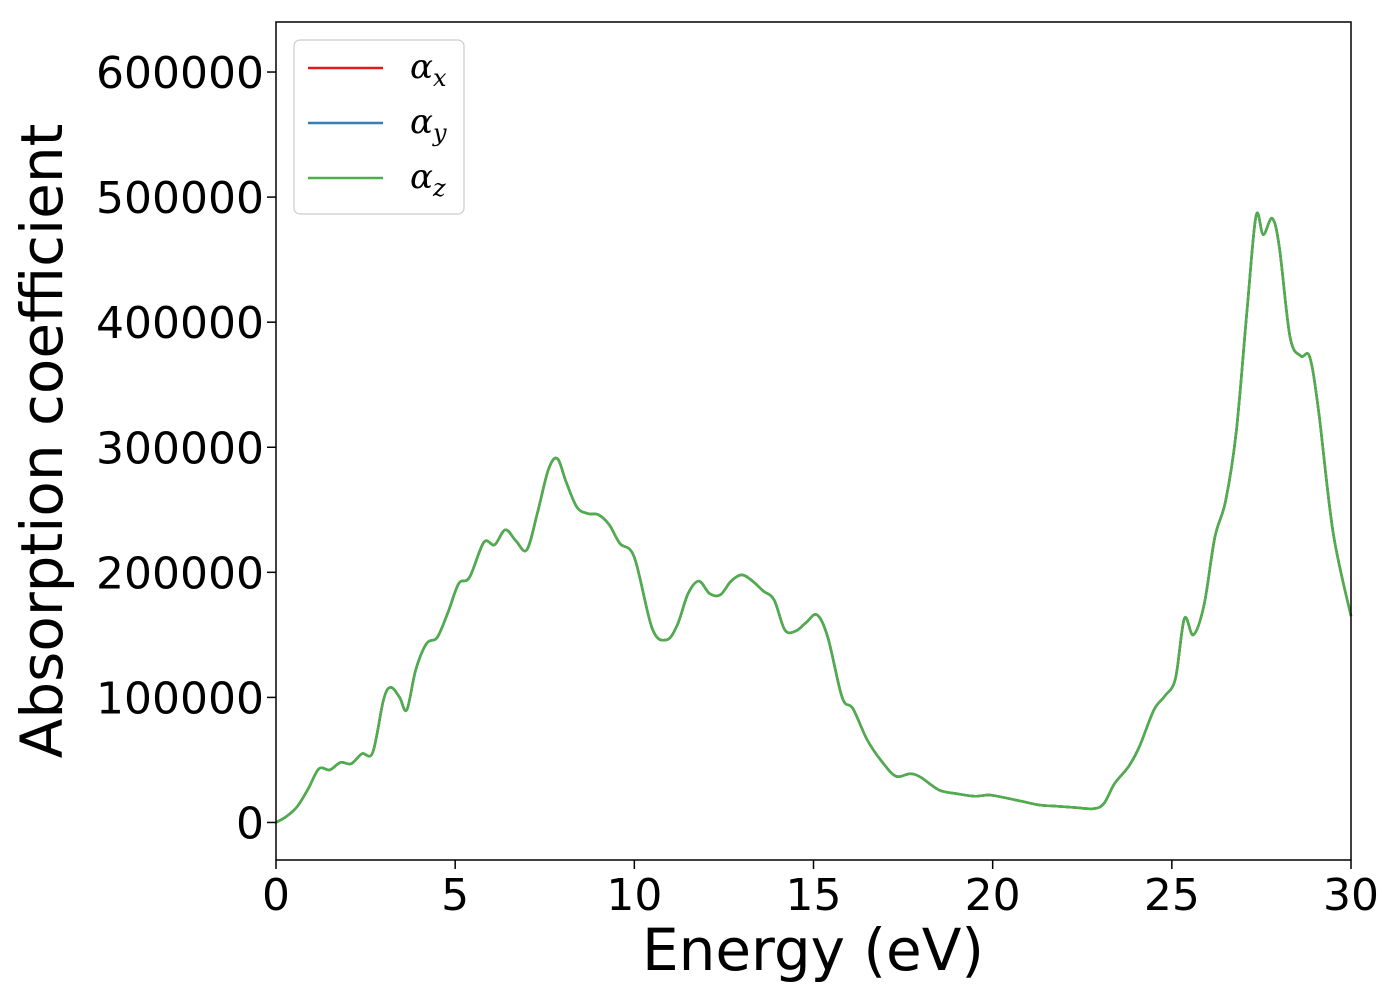 This screenshot has height=1000, width=1400. Describe the element at coordinates (455, 895) in the screenshot. I see `x-tick-label: 5` at that location.